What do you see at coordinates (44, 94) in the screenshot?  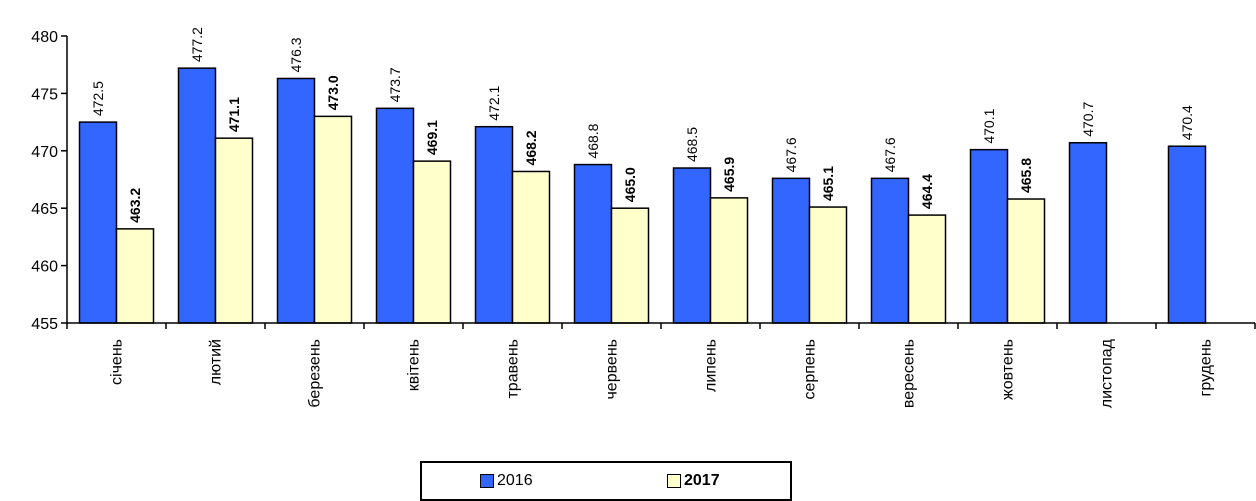 I see `y-tick-label: 475` at bounding box center [44, 94].